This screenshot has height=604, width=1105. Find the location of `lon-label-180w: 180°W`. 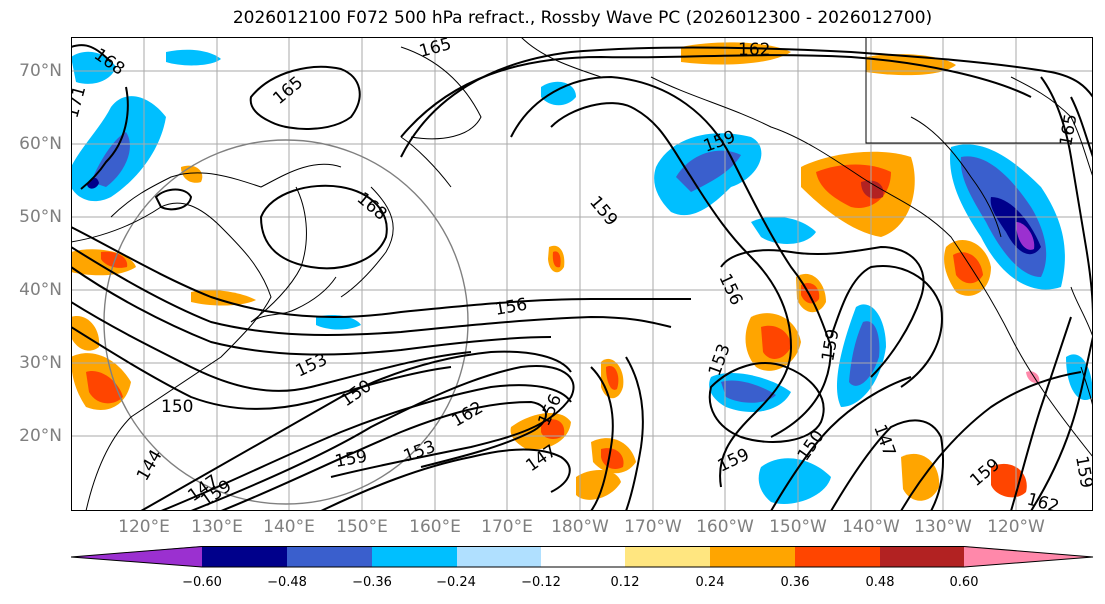

lon-label-180w: 180°W is located at coordinates (580, 527).